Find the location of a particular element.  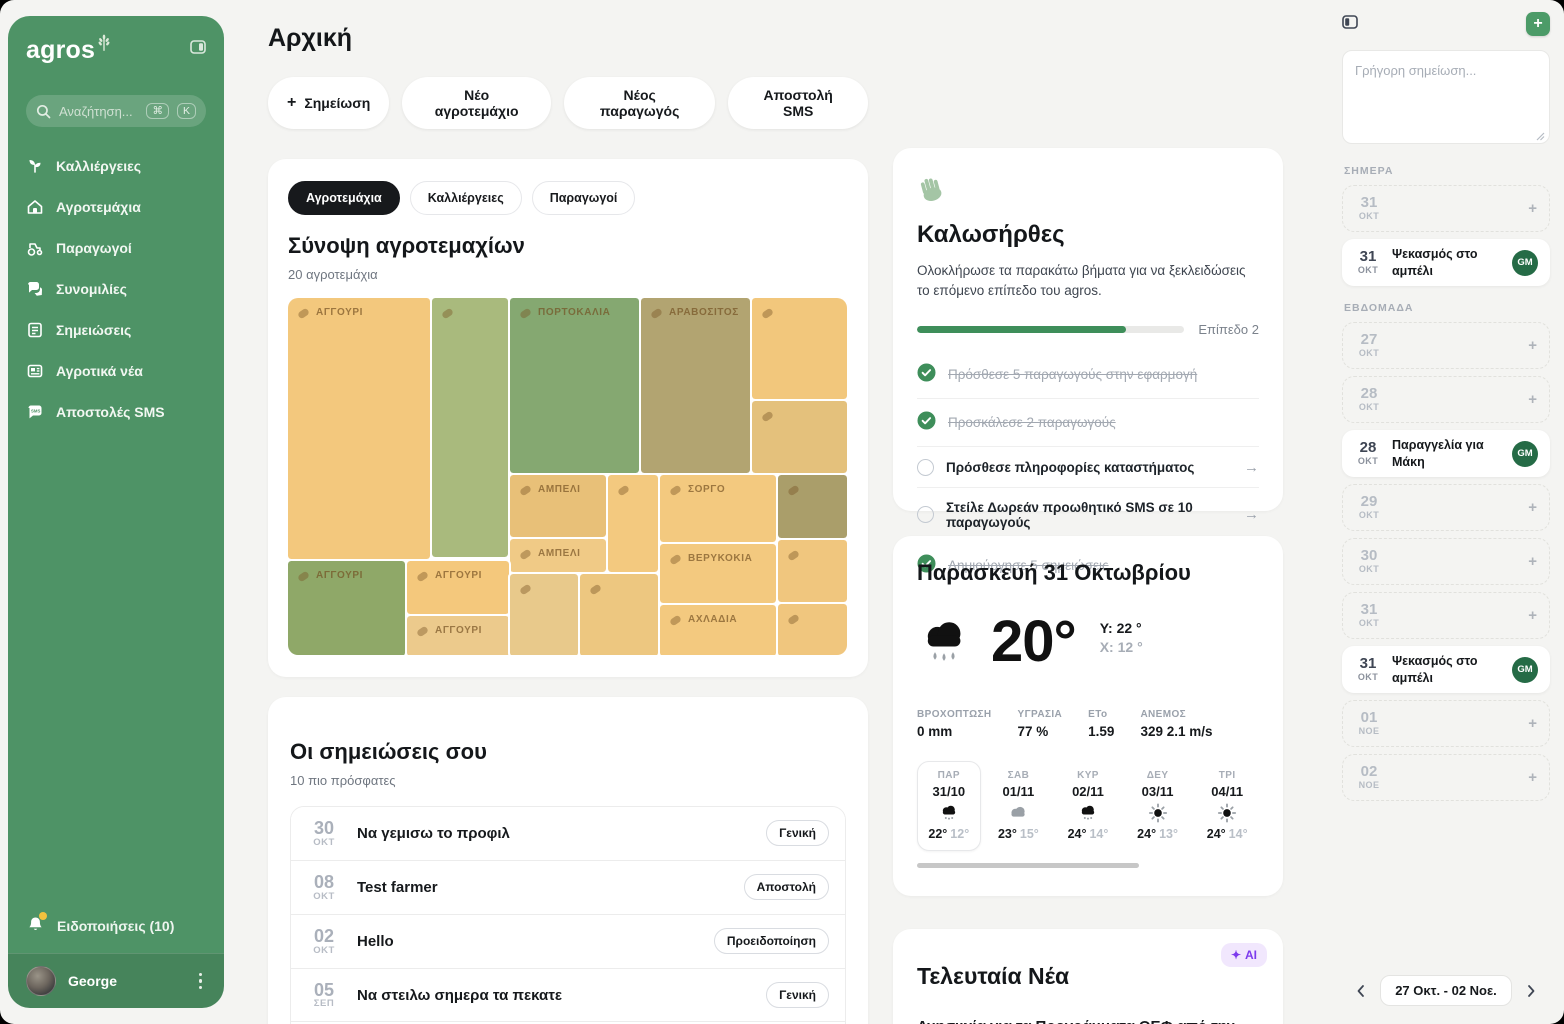

forecast-day-chip: ΠΑΡ 31/10 22° 12° is located at coordinates (949, 806).